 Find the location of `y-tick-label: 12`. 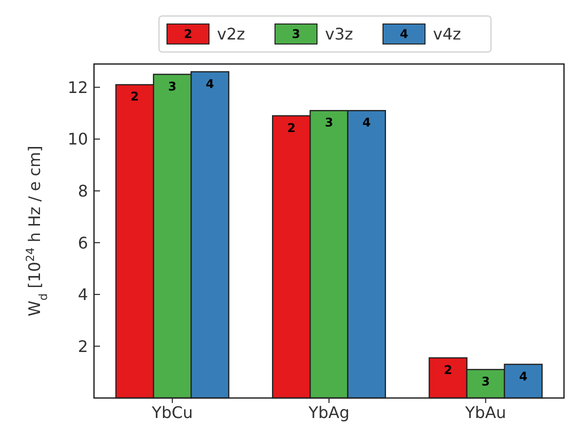

y-tick-label: 12 is located at coordinates (78, 87).